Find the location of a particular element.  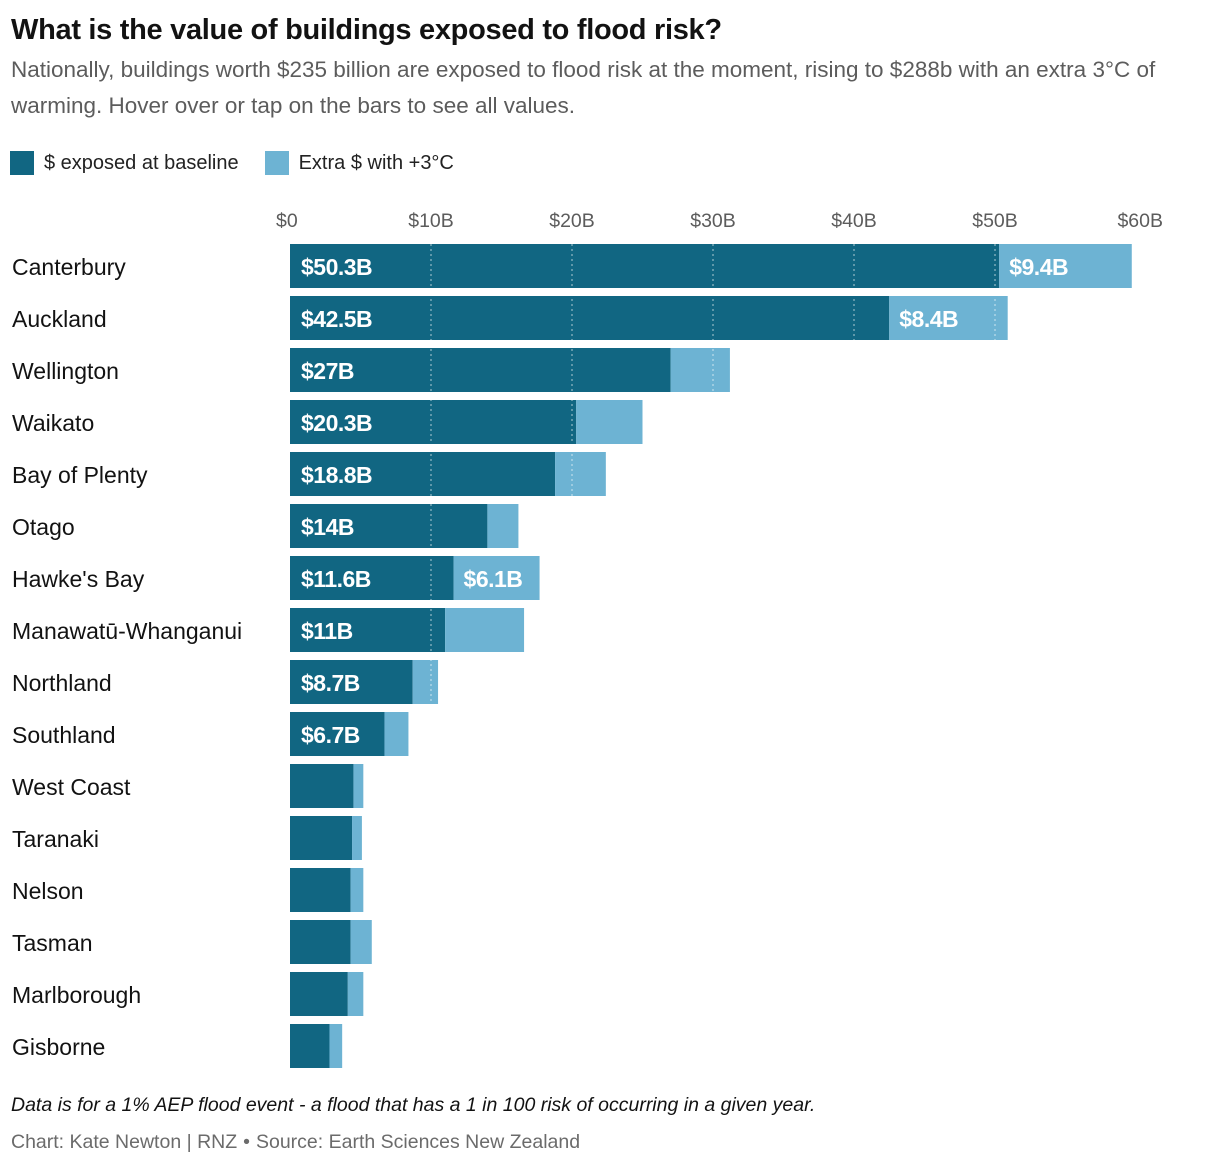

category-label: Auckland is located at coordinates (59, 319).